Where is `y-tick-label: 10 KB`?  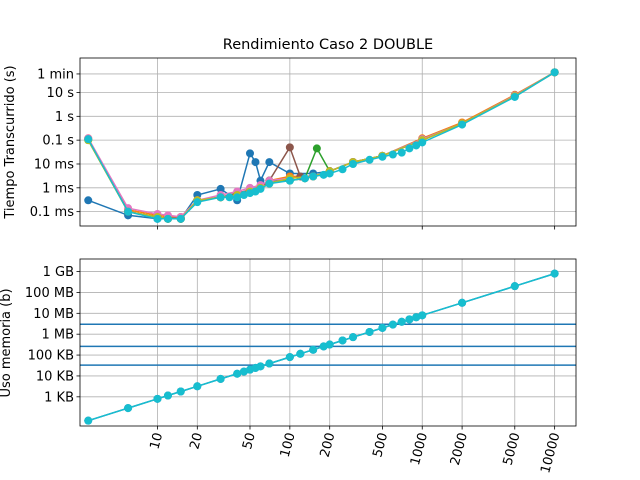
y-tick-label: 10 KB is located at coordinates (55, 376).